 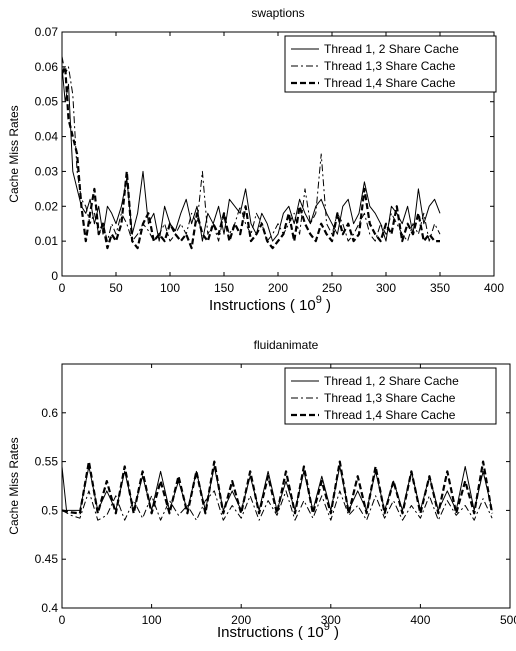 I want to click on y-tick-label: 0.04, so click(x=47, y=137).